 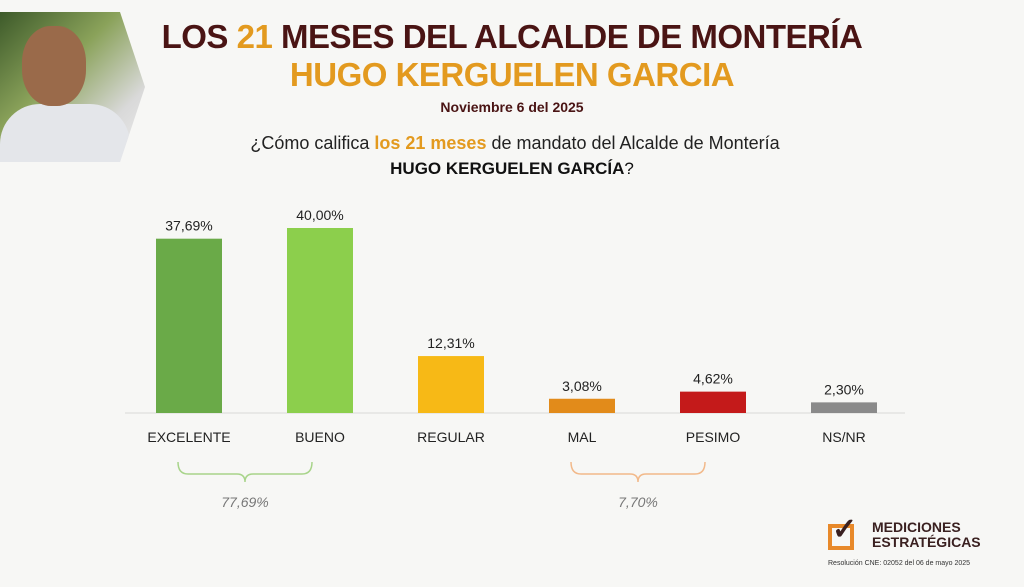 I want to click on category-label-5: NS/NR, so click(x=844, y=437).